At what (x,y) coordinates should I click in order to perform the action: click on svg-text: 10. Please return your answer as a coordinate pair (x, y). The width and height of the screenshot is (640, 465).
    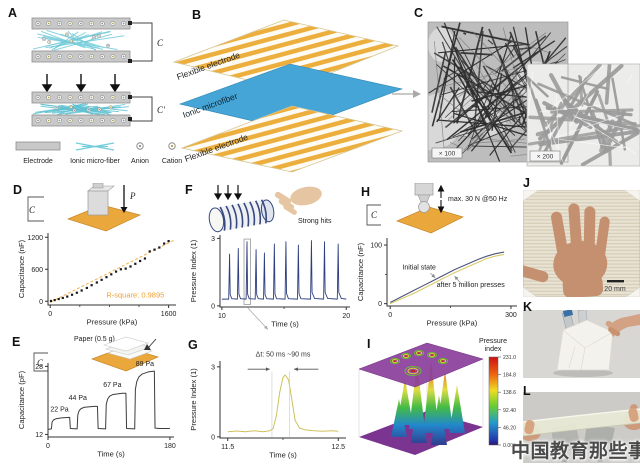
    Looking at the image, I should click on (222, 316).